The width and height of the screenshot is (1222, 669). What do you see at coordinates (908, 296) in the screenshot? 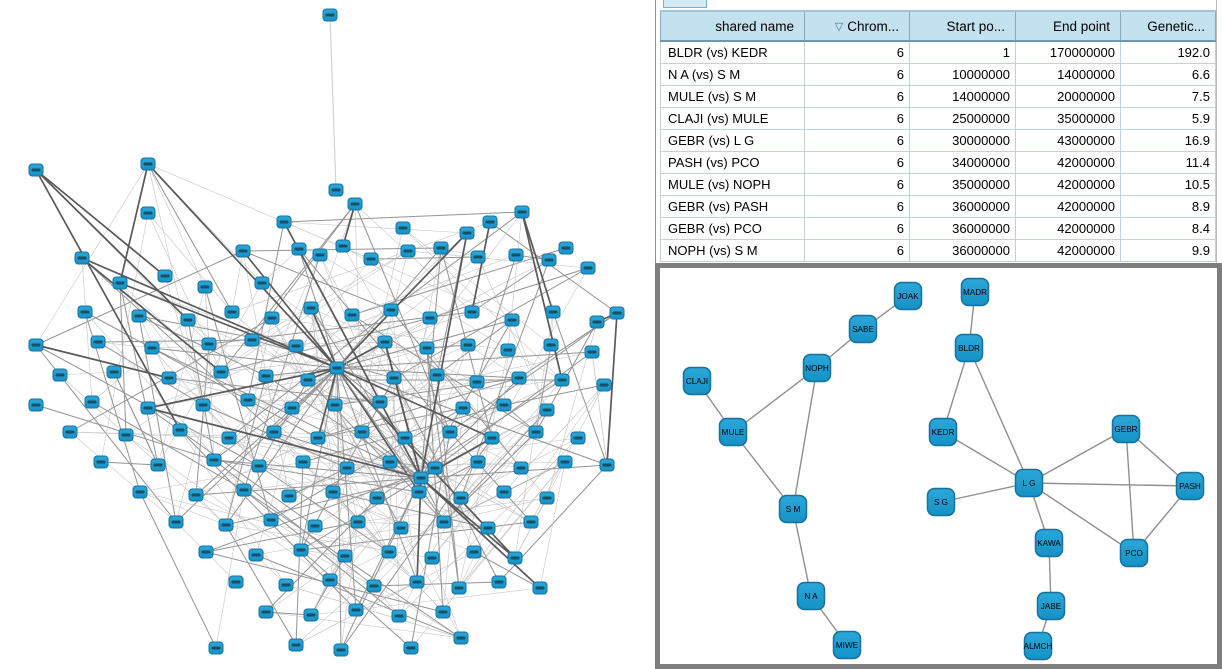
I see `graph-node-joak: JOAK` at bounding box center [908, 296].